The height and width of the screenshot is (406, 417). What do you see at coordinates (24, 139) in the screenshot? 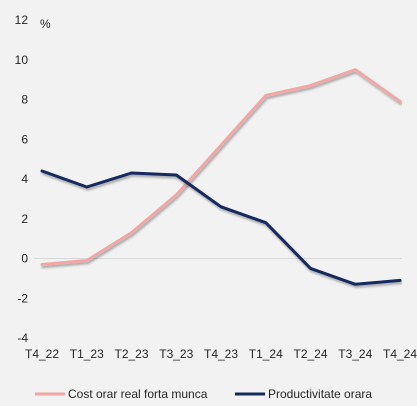
I see `y-tick-label: 6` at bounding box center [24, 139].